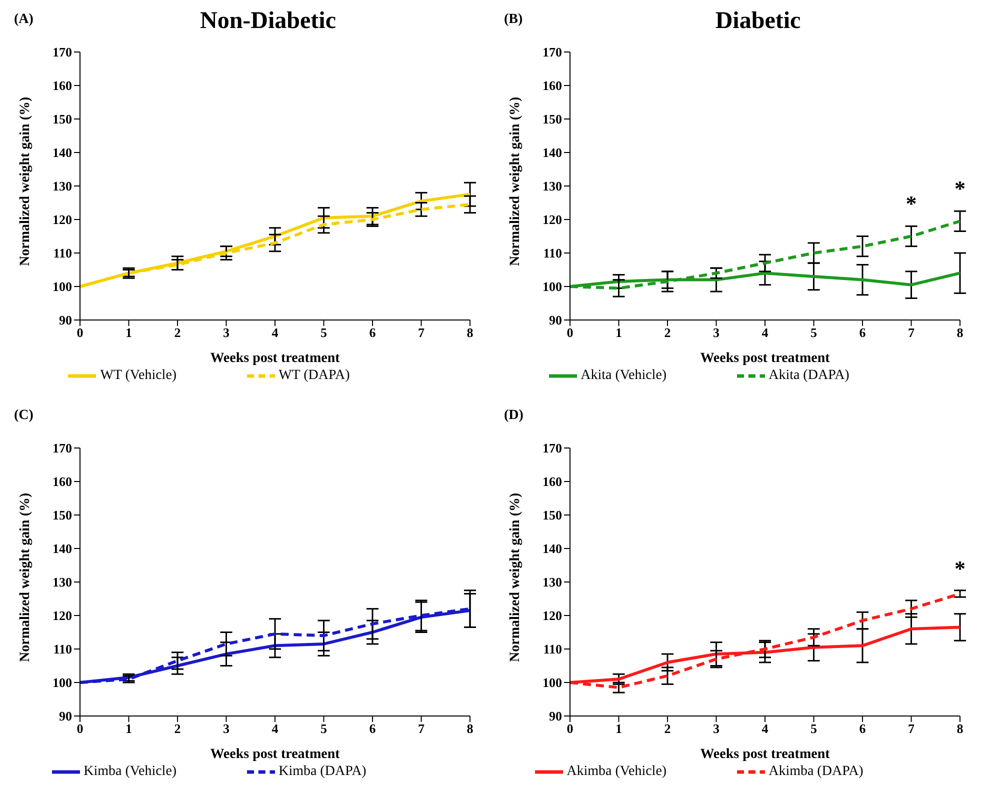 The image size is (987, 796). I want to click on legend-label: Kimba (Vehicle), so click(130, 772).